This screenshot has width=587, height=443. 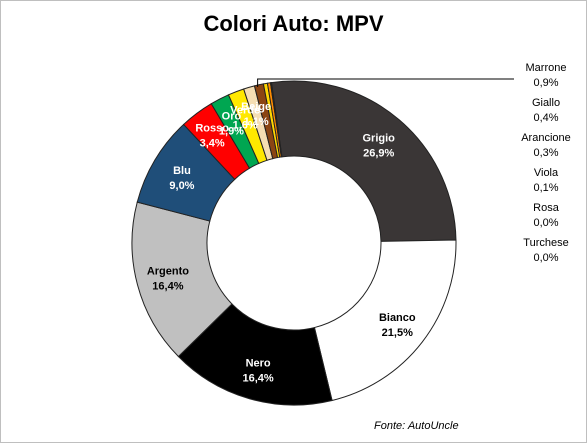 I want to click on slice-name-verde: Verde, so click(x=245, y=111).